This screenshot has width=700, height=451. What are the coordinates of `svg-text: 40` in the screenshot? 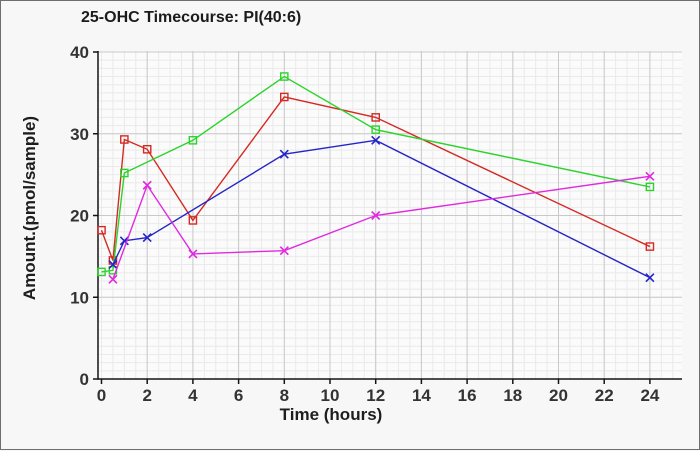 It's located at (79, 52).